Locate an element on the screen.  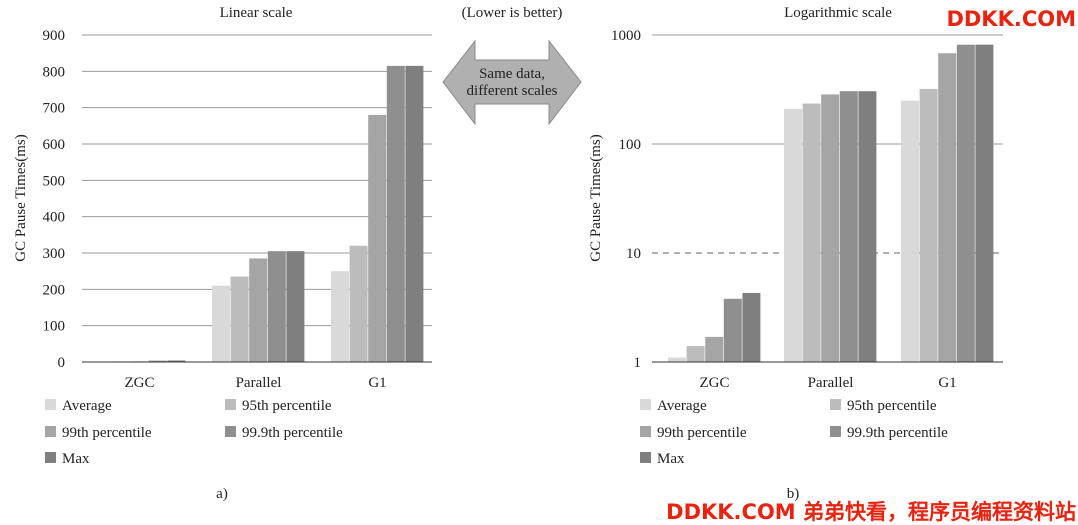
y-tick-label: 0 is located at coordinates (62, 363).